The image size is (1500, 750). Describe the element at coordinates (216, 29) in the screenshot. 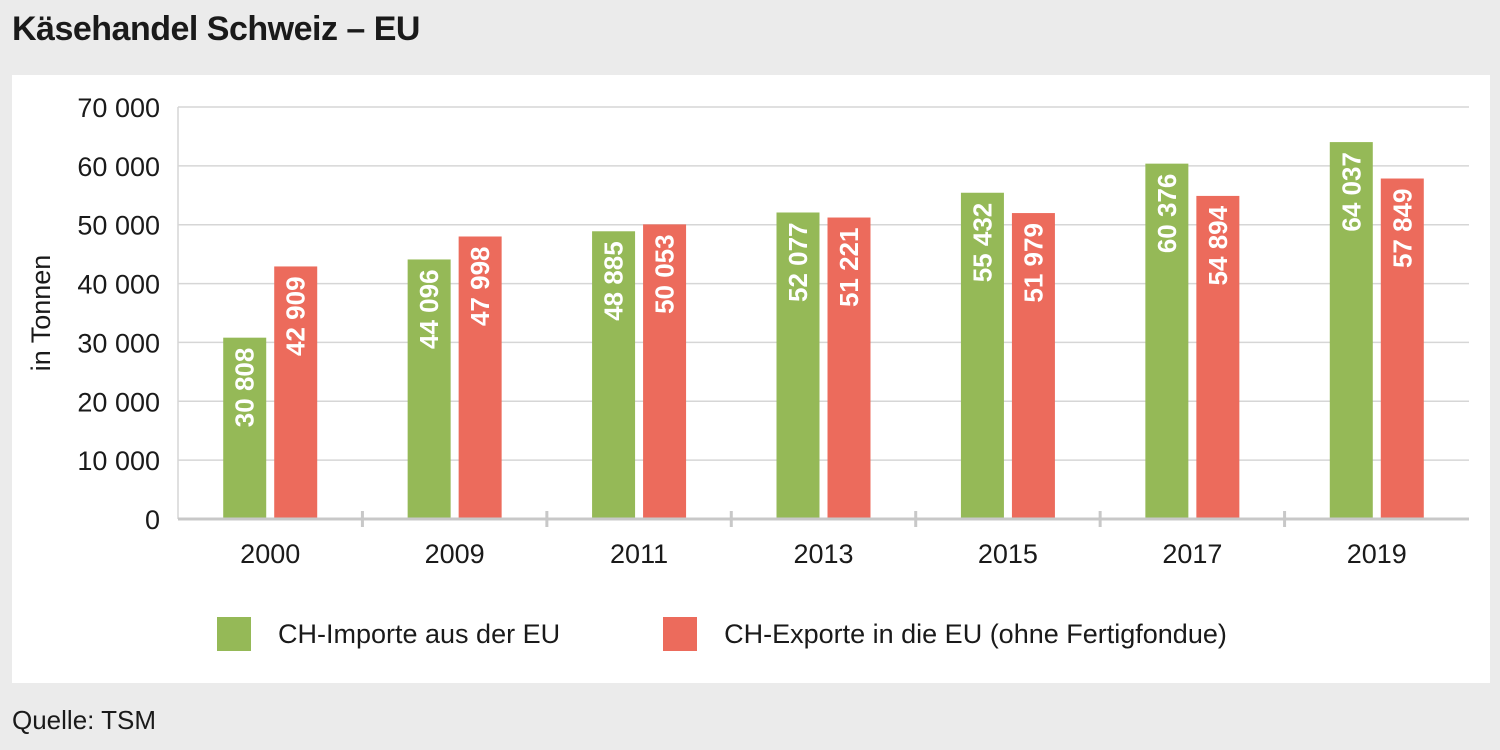

I see `chart-title: Käsehandel Schweiz – EU` at that location.